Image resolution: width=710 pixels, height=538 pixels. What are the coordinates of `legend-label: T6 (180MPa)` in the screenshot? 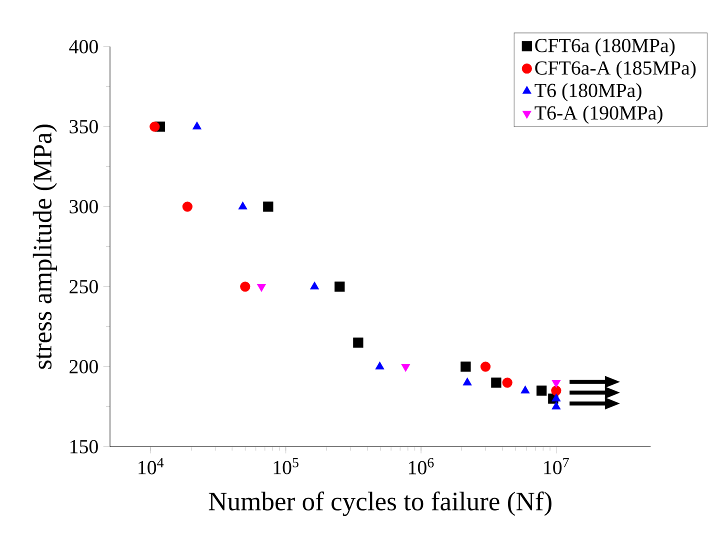 It's located at (588, 92).